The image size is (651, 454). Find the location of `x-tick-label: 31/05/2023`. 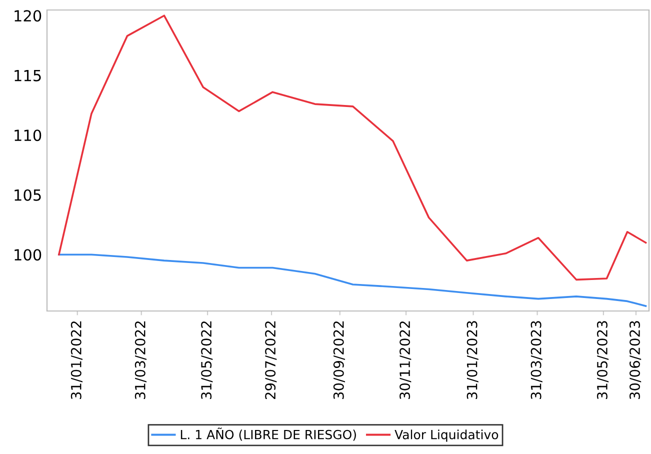

x-tick-label: 31/05/2023 is located at coordinates (602, 360).